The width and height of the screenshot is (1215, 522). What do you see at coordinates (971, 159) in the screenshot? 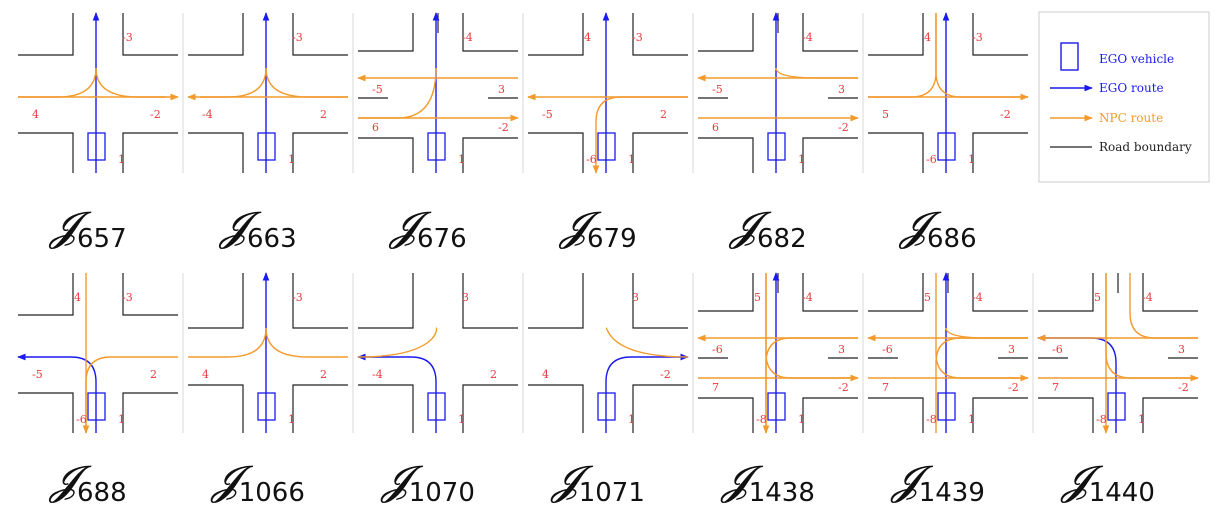
I see `lane-label-686-5: 1` at bounding box center [971, 159].